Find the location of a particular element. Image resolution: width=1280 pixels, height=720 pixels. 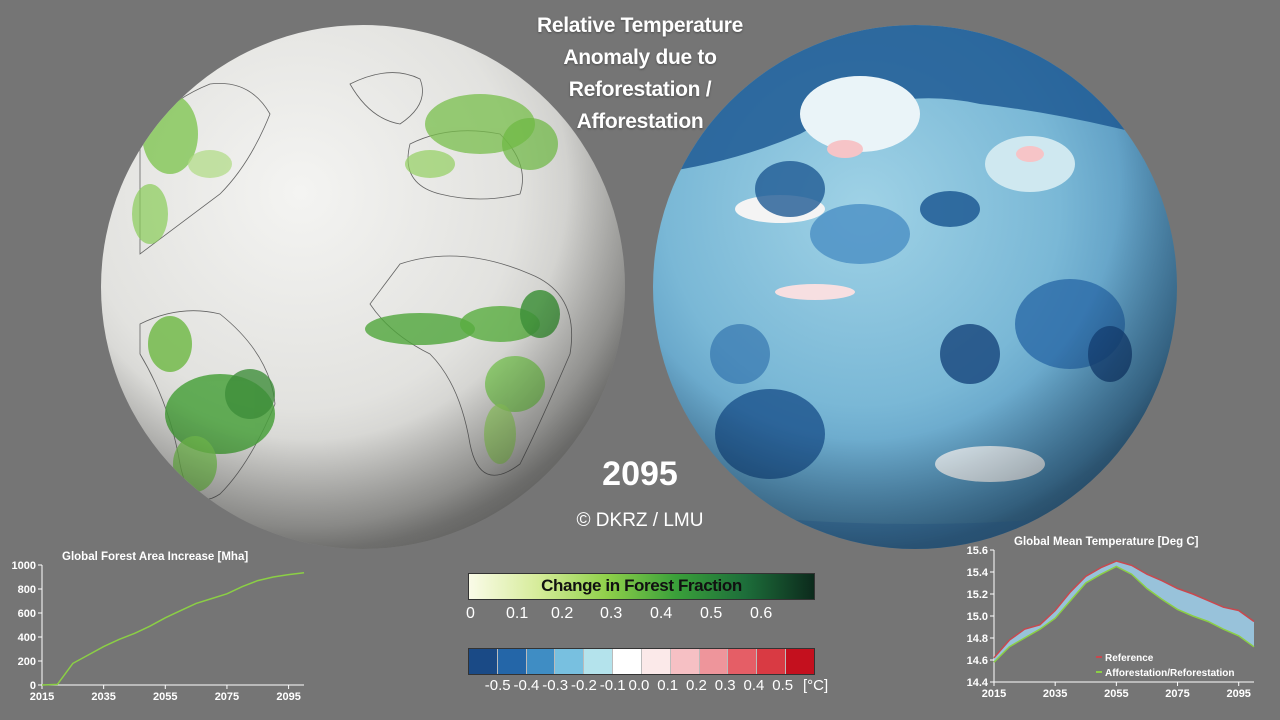

forest-area-line is located at coordinates (173, 629).